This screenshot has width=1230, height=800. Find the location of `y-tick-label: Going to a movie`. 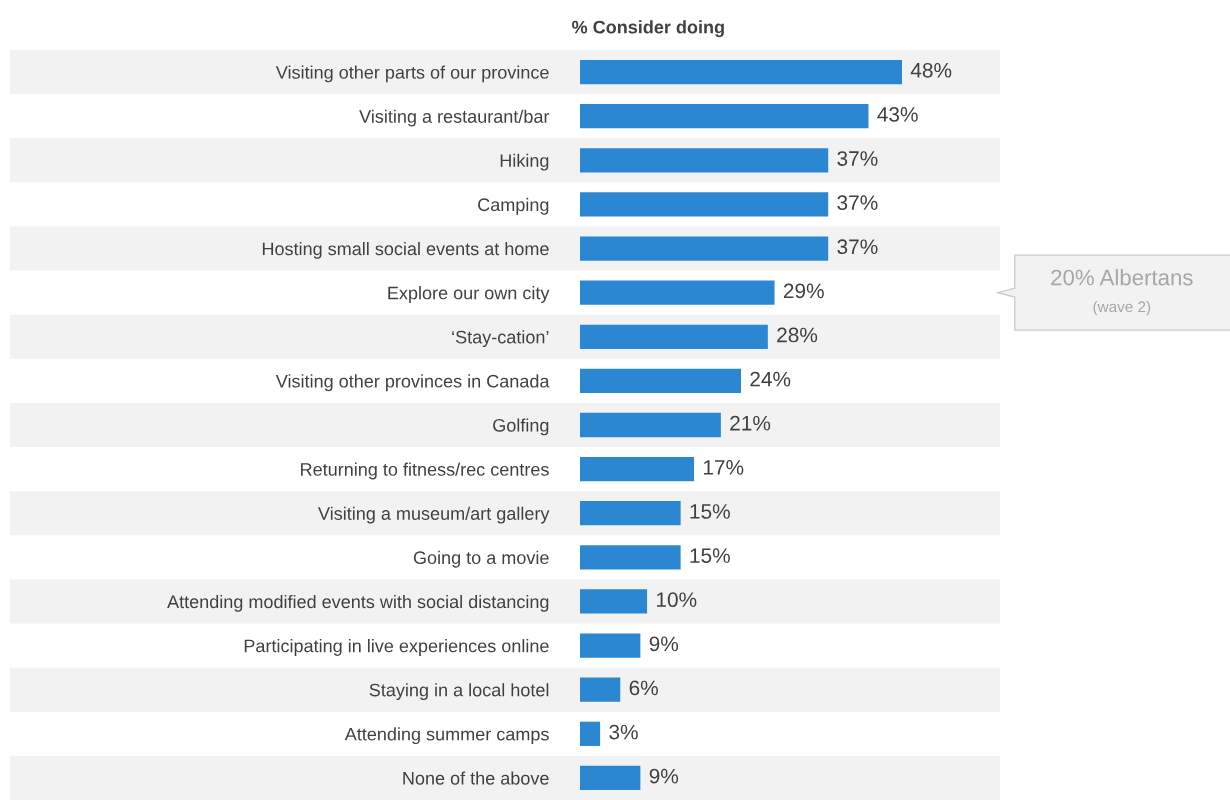

y-tick-label: Going to a movie is located at coordinates (481, 559).